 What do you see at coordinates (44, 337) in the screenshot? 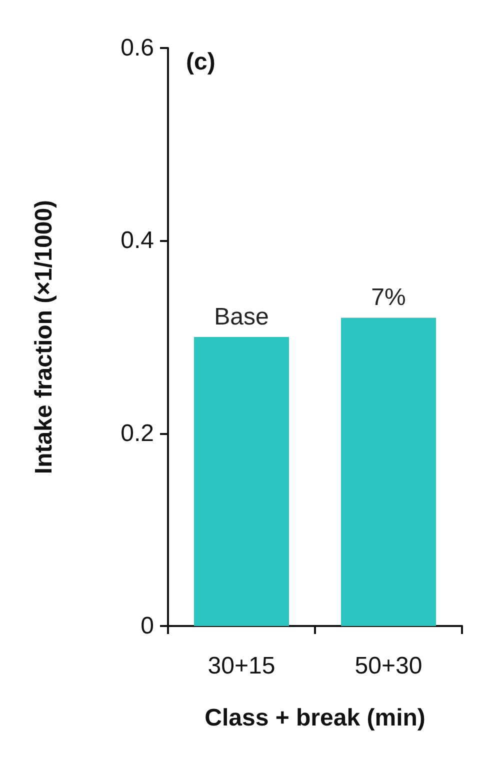
I see `y-axis-title: Intake fraction (×1/1000)` at bounding box center [44, 337].